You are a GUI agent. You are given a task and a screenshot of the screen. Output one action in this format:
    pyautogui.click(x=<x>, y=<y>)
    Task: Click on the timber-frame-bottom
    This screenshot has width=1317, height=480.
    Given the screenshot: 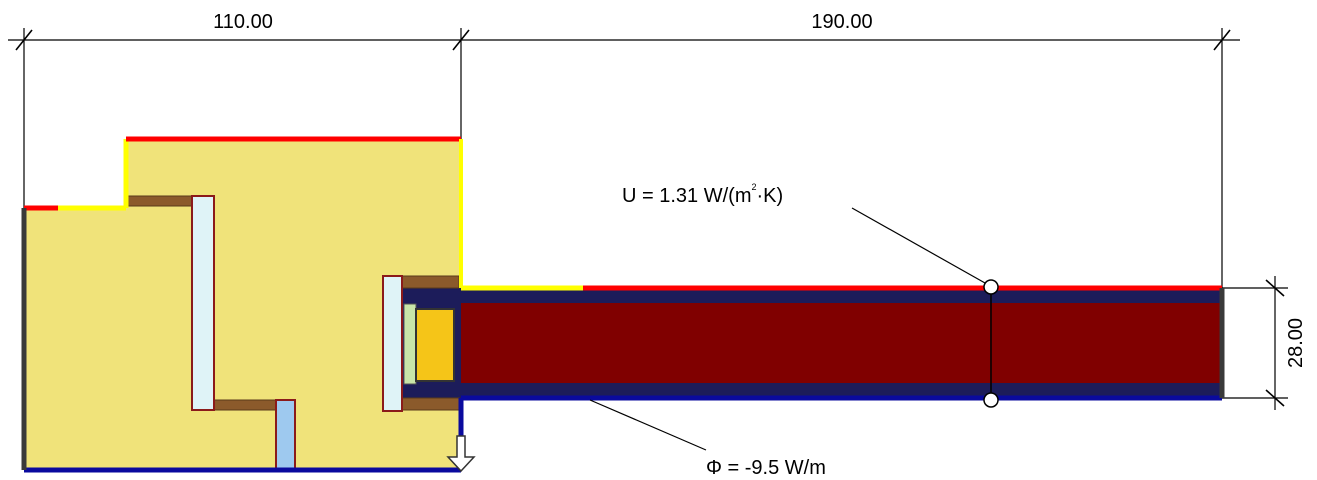 What is the action you would take?
    pyautogui.click(x=430, y=404)
    